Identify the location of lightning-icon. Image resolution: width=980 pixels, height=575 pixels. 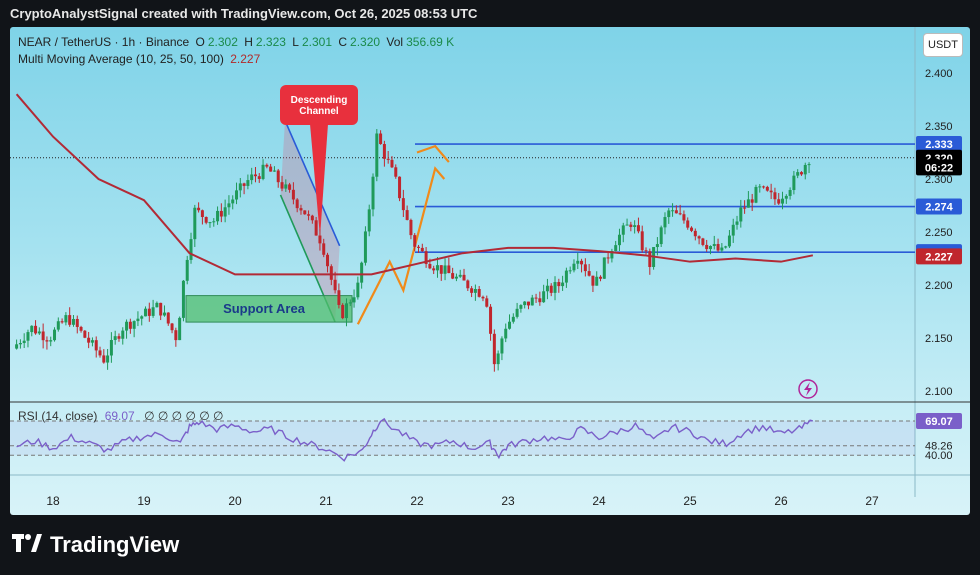
(808, 389).